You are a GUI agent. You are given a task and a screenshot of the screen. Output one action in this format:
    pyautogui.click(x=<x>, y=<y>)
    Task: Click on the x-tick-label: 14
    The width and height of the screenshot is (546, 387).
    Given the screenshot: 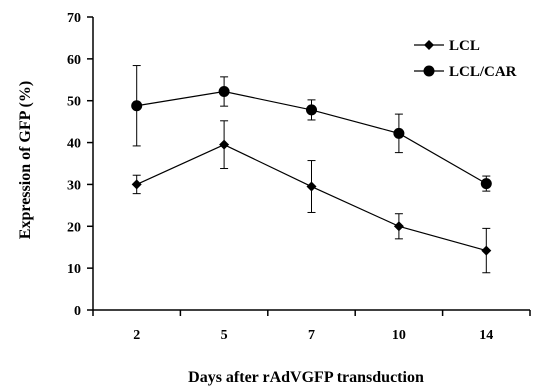 What is the action you would take?
    pyautogui.click(x=486, y=335)
    